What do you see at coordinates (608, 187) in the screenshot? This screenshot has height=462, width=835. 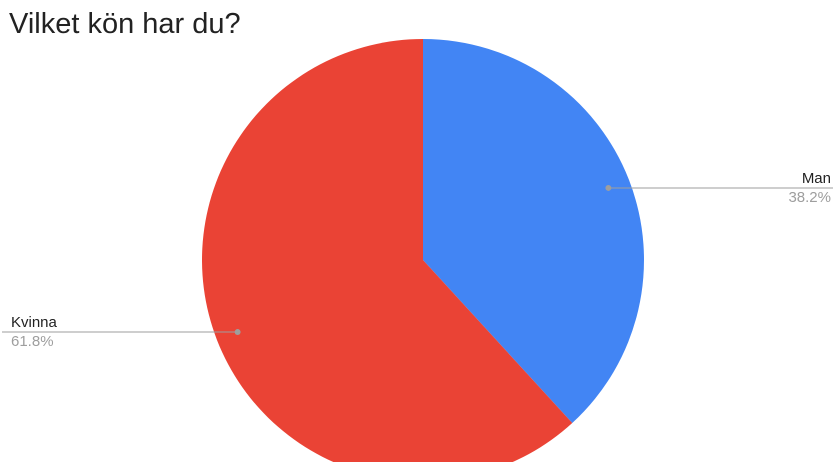 I see `leader-dot-man` at bounding box center [608, 187].